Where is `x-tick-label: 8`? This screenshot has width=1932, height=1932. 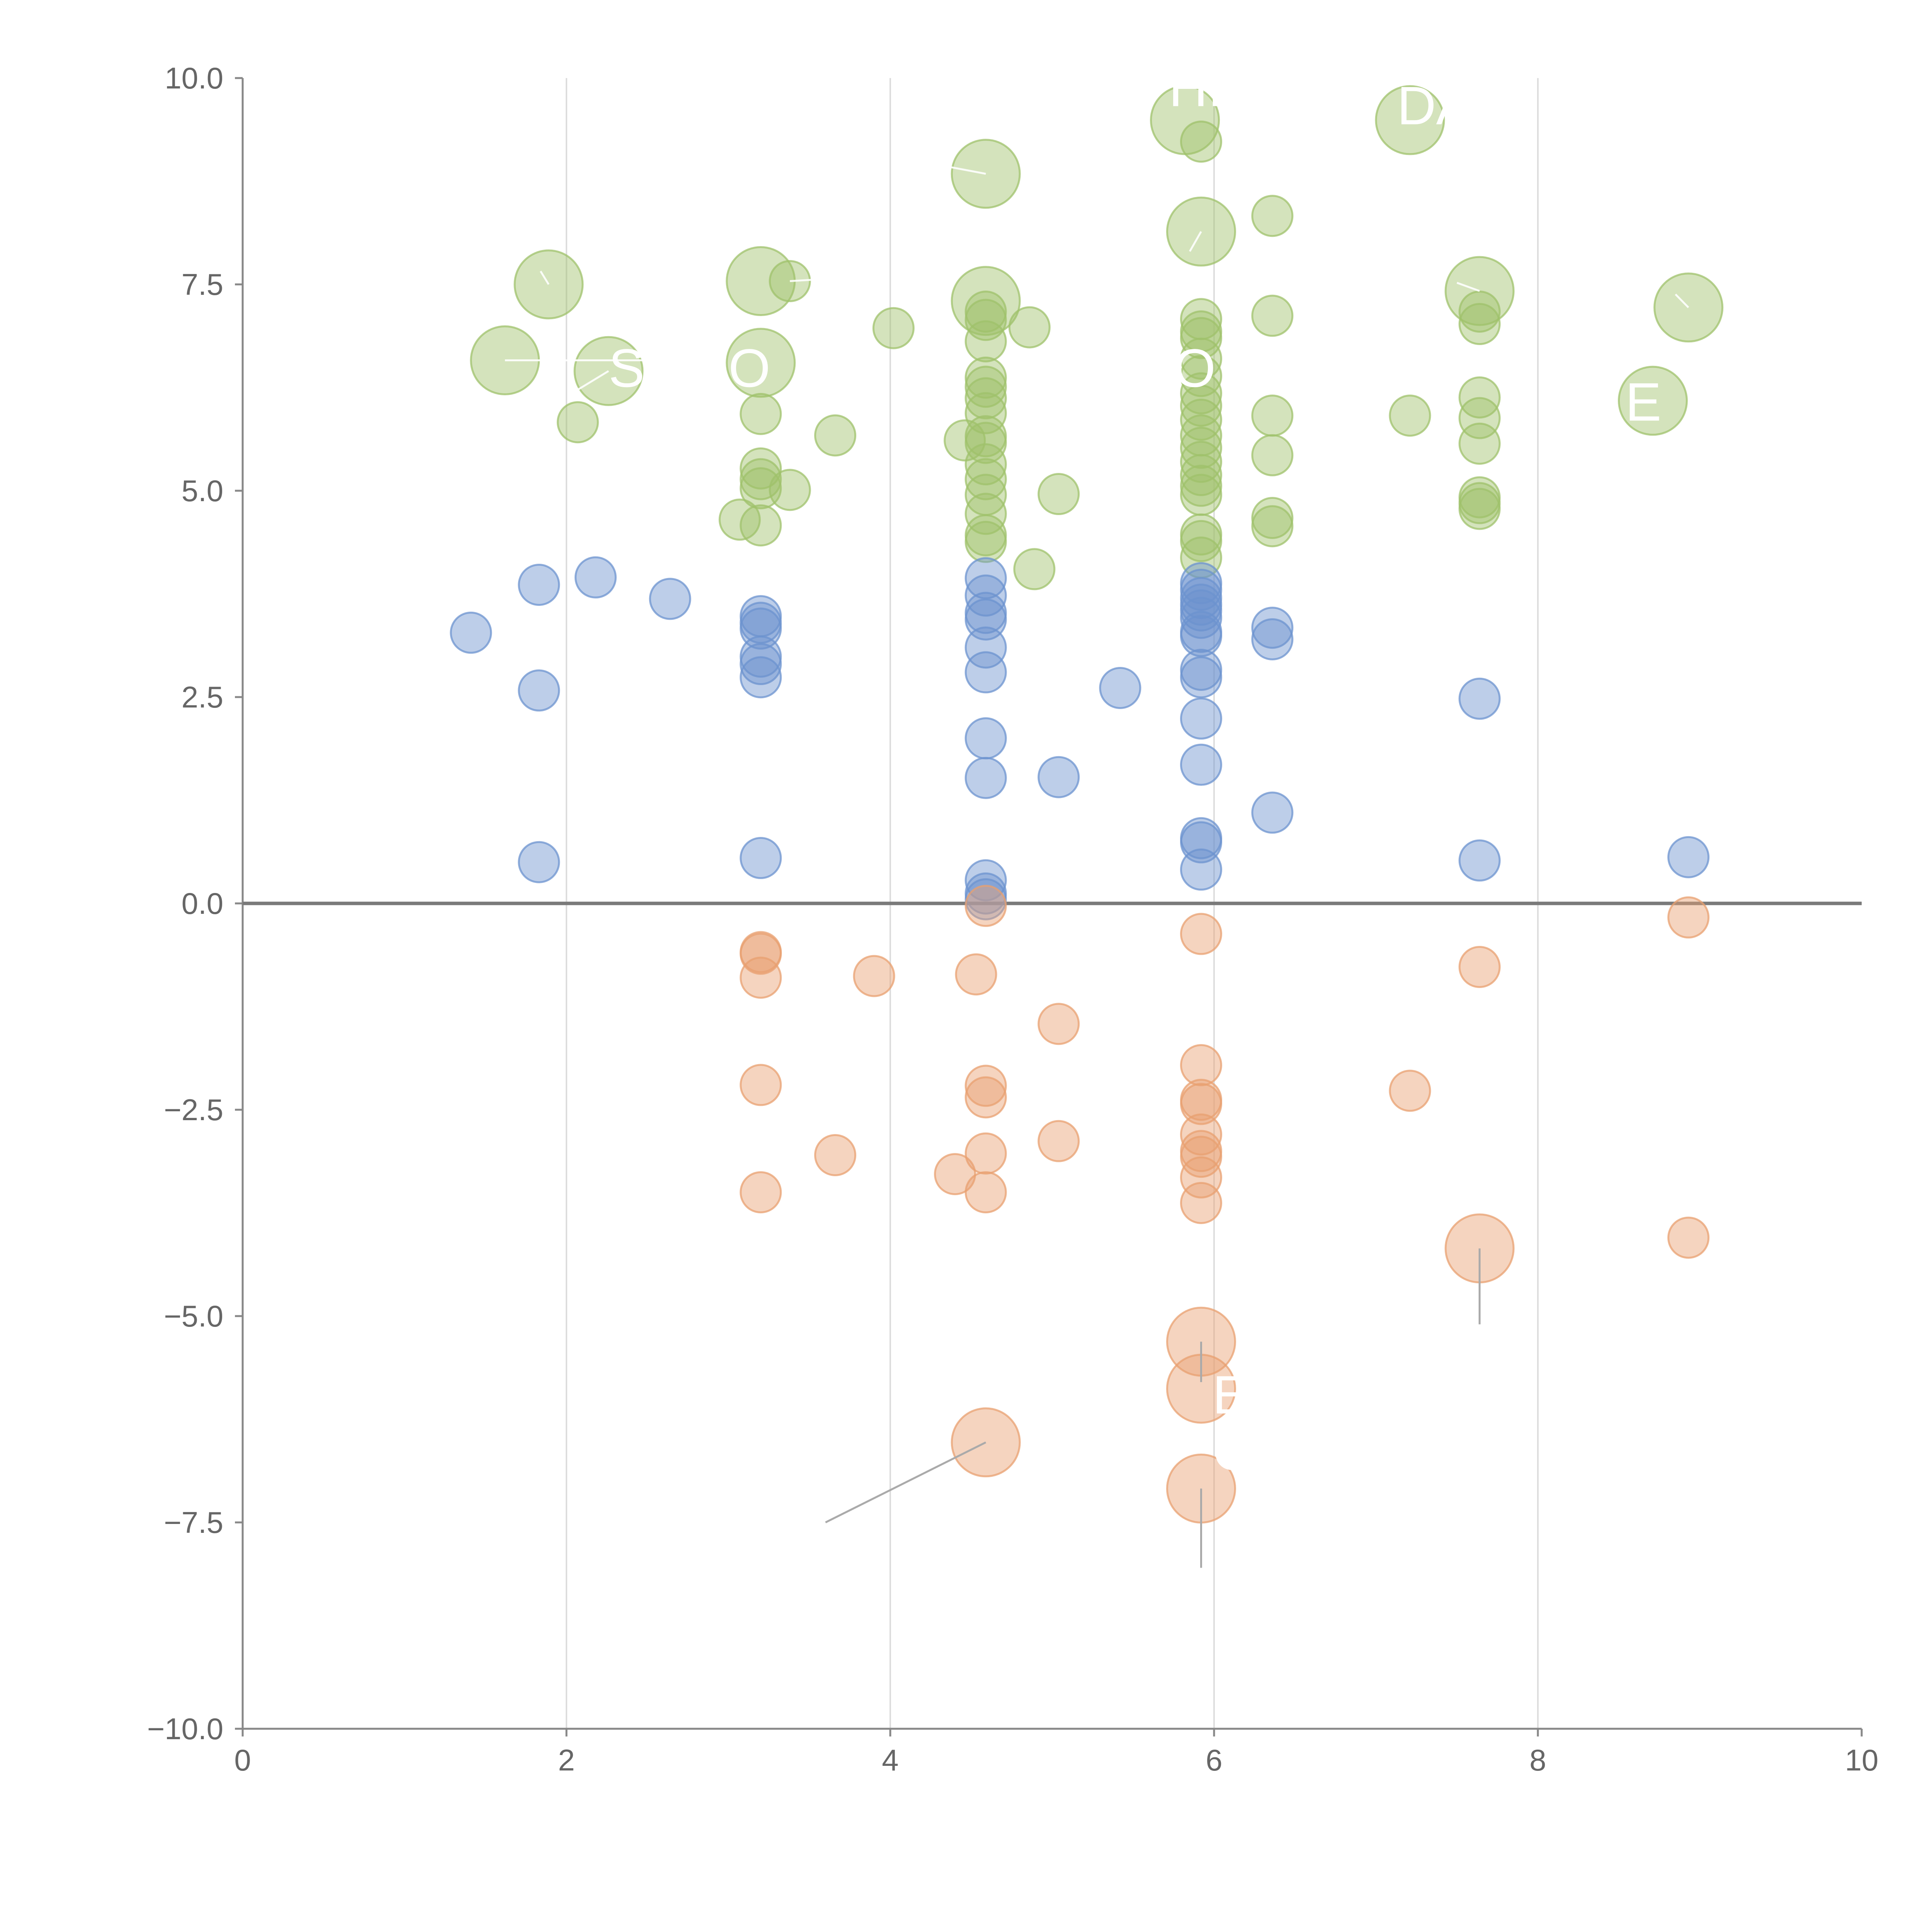 x-tick-label: 8 is located at coordinates (1538, 1760).